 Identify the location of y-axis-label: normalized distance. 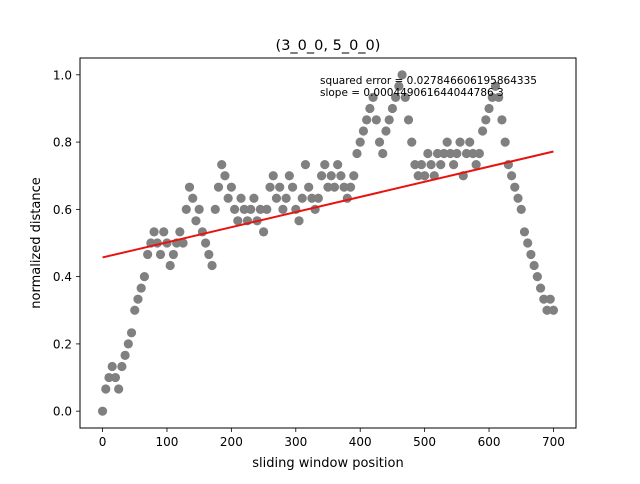
(36, 242).